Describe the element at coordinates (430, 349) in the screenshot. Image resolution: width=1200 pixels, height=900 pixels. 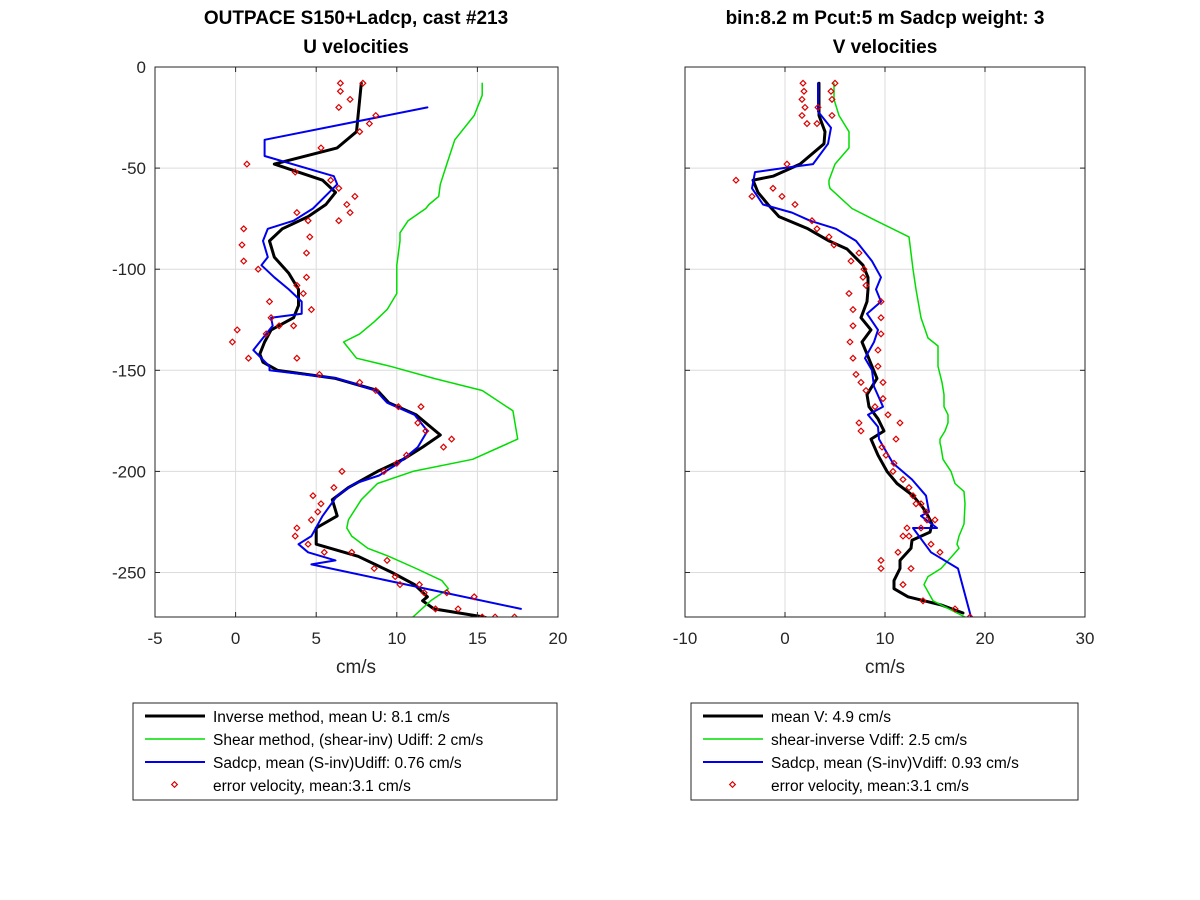
I see `u-series-line-shear` at that location.